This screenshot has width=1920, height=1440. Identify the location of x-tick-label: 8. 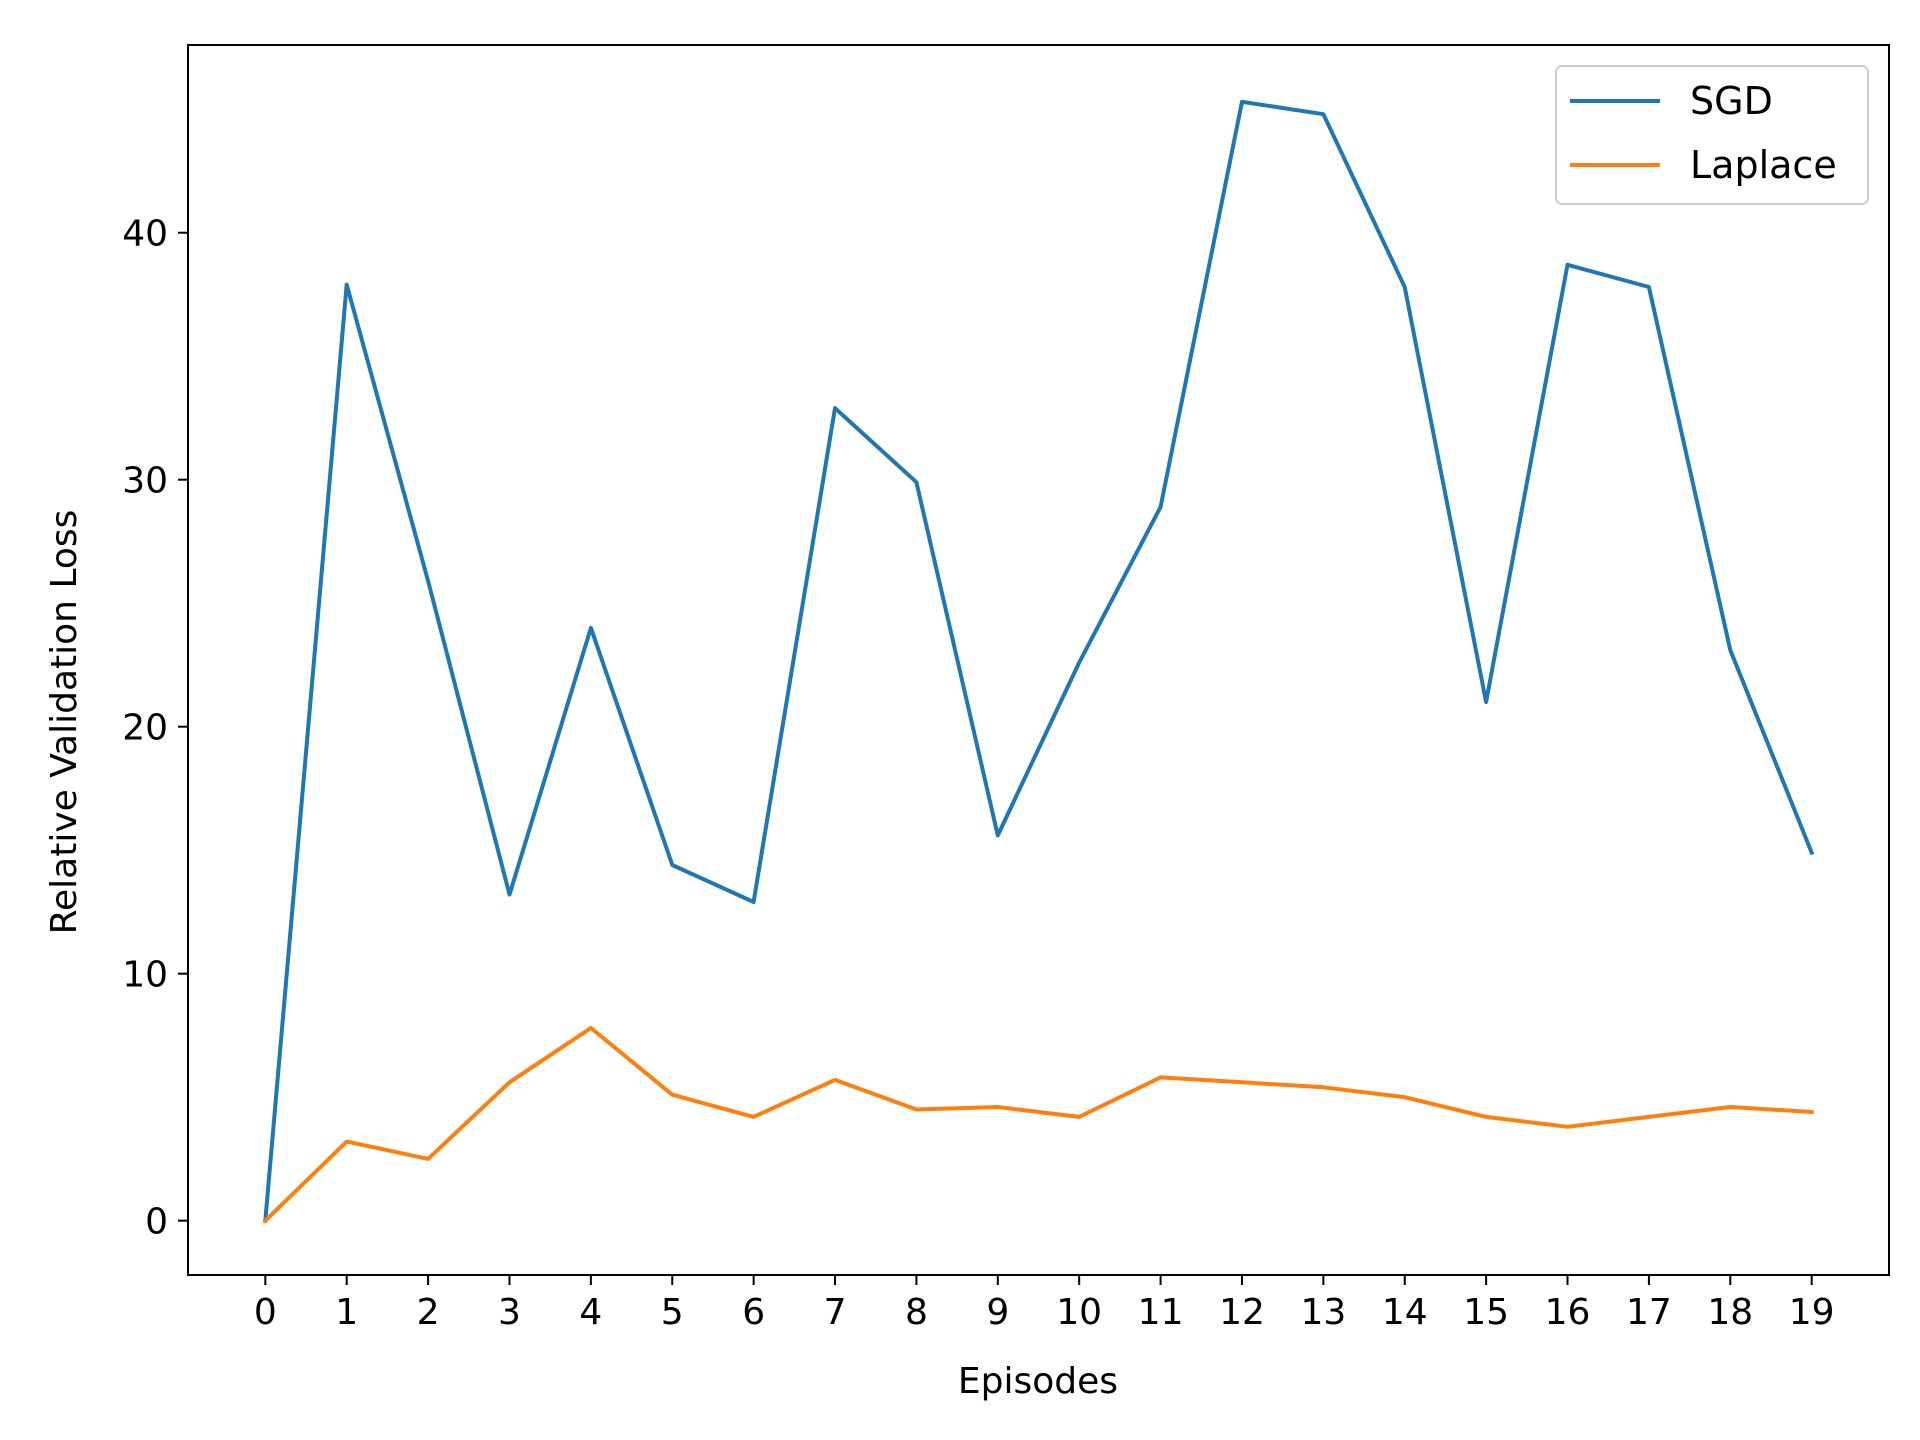
(916, 1312).